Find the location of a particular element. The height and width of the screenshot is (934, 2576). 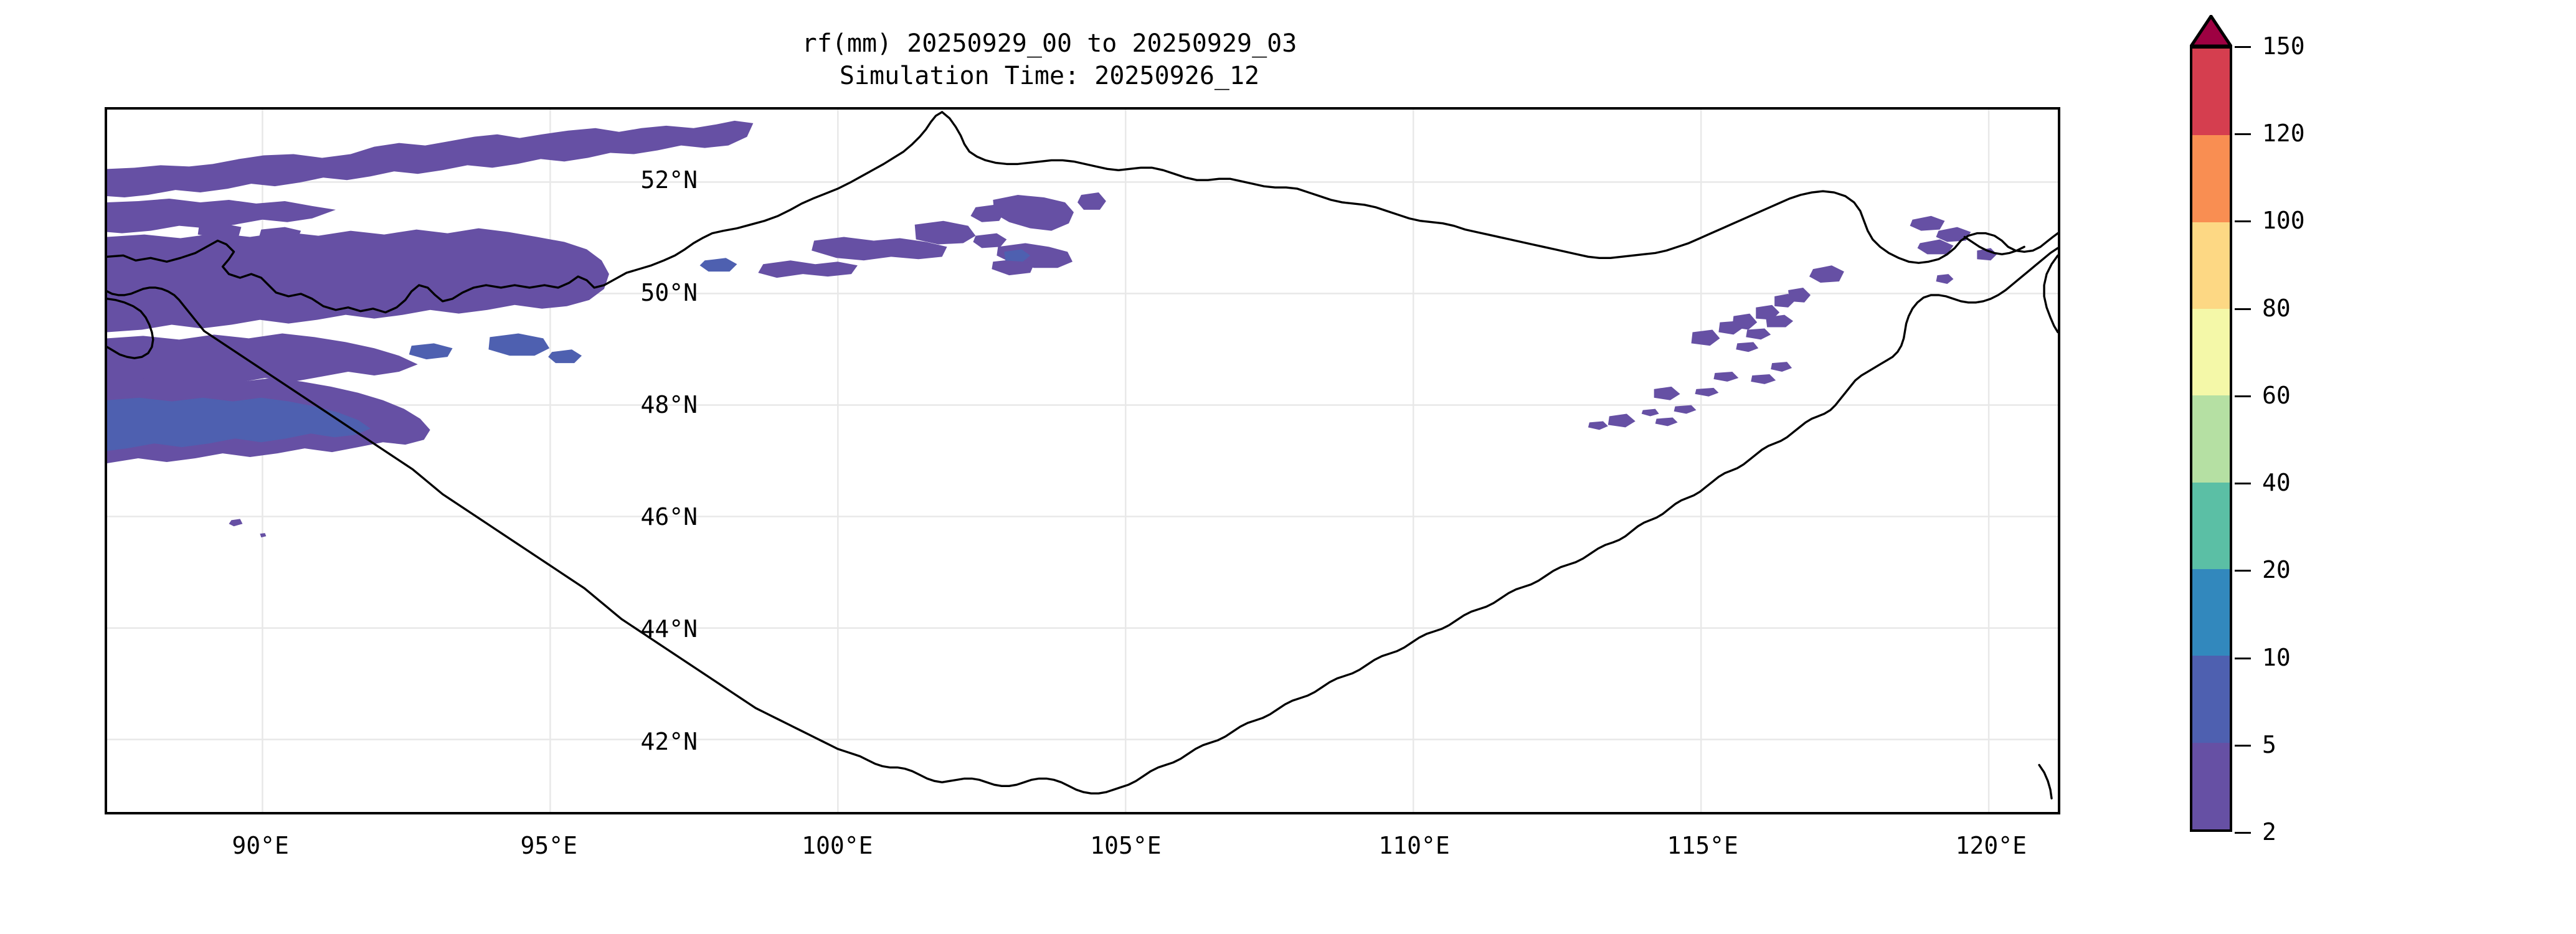

y-tick-label: 48°N is located at coordinates (669, 404).